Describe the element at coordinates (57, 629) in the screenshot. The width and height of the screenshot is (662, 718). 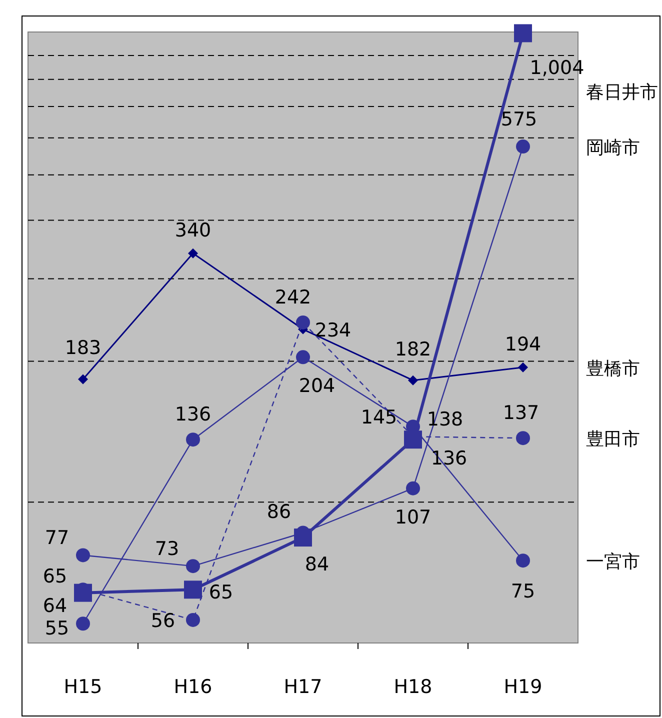
I see `data-label: 55` at that location.